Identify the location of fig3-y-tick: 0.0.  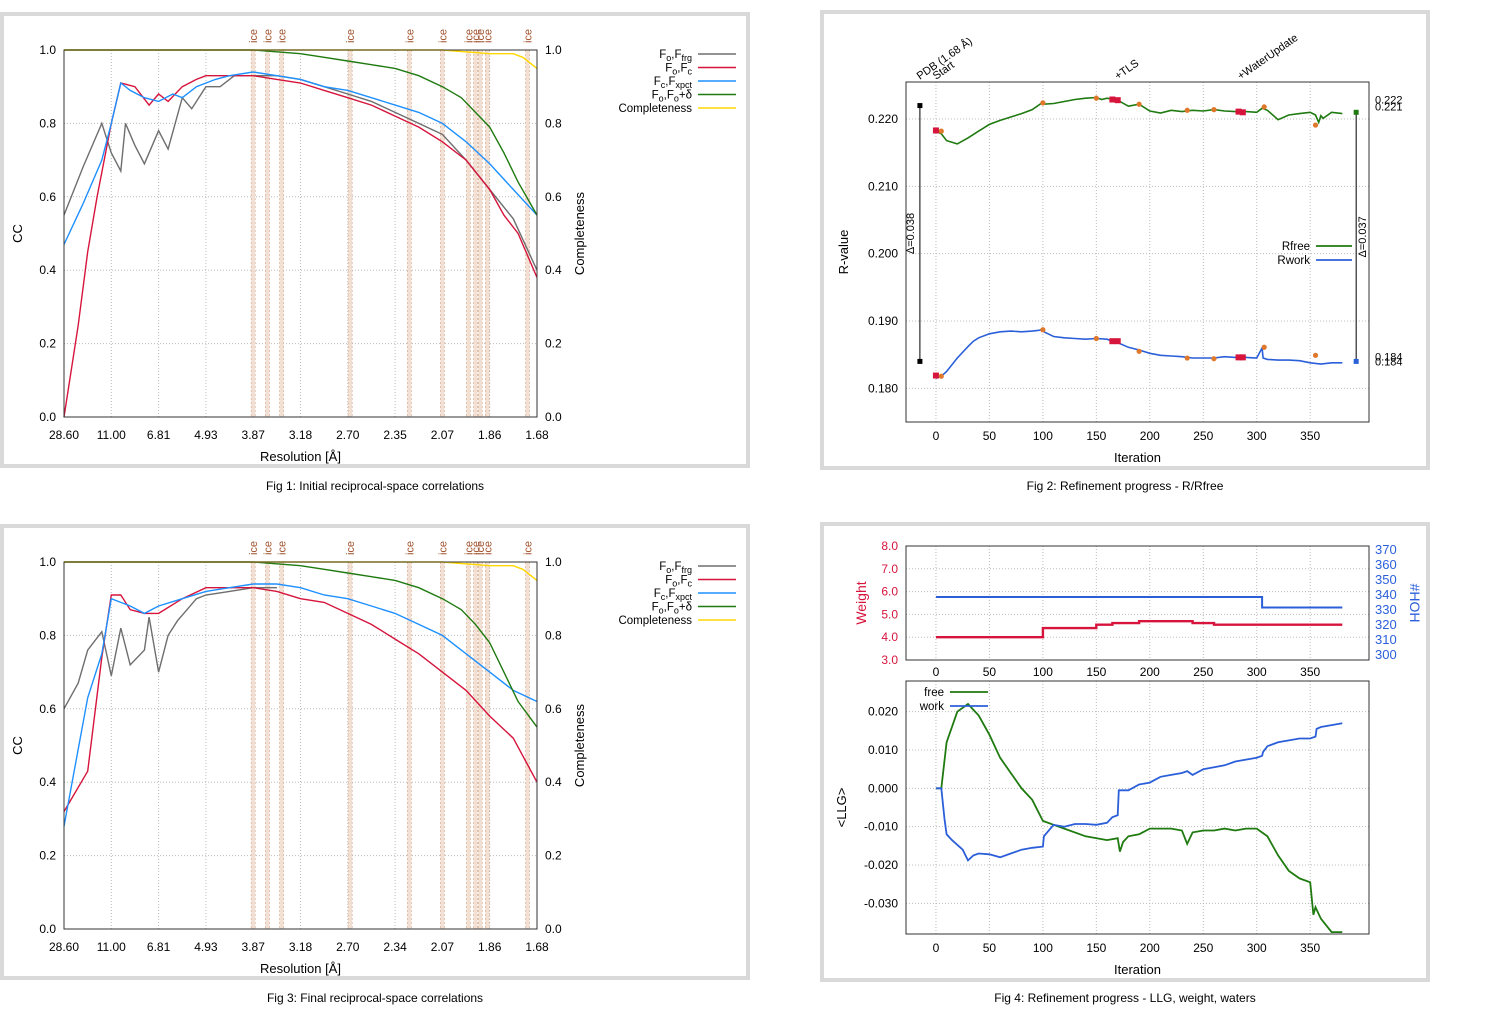
(47, 929).